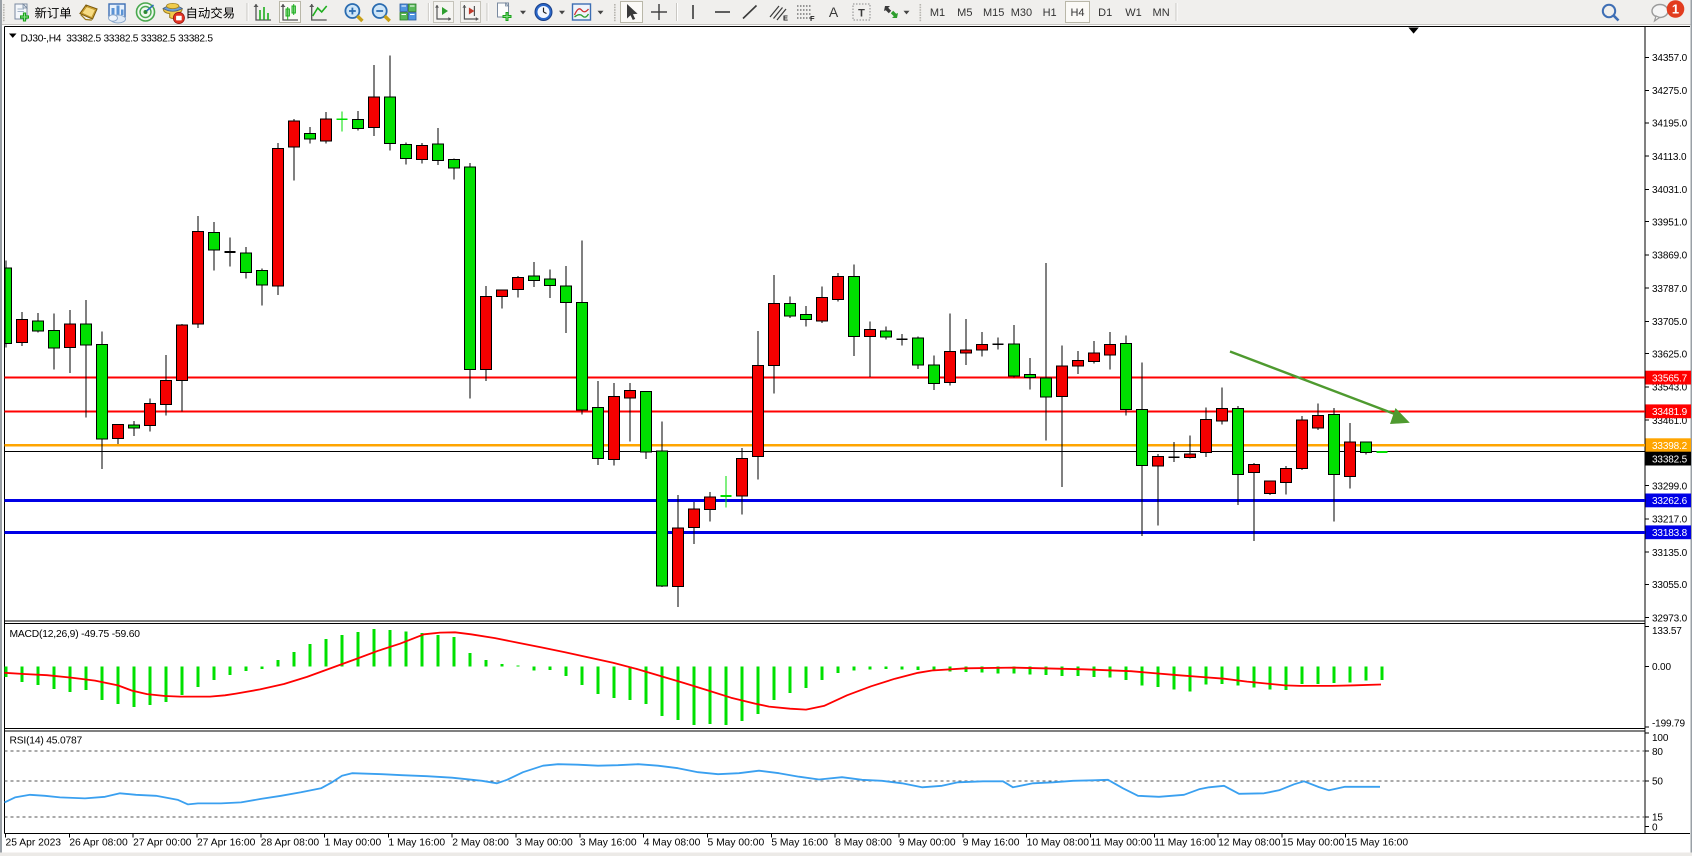 This screenshot has width=1692, height=856. Describe the element at coordinates (1670, 533) in the screenshot. I see `svg-text: 33183.8` at that location.